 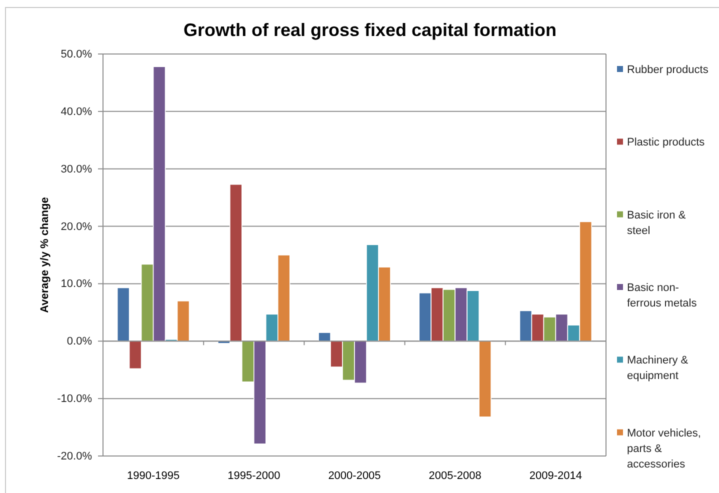 I want to click on y-tick-label: 10.0%, so click(x=76, y=284).